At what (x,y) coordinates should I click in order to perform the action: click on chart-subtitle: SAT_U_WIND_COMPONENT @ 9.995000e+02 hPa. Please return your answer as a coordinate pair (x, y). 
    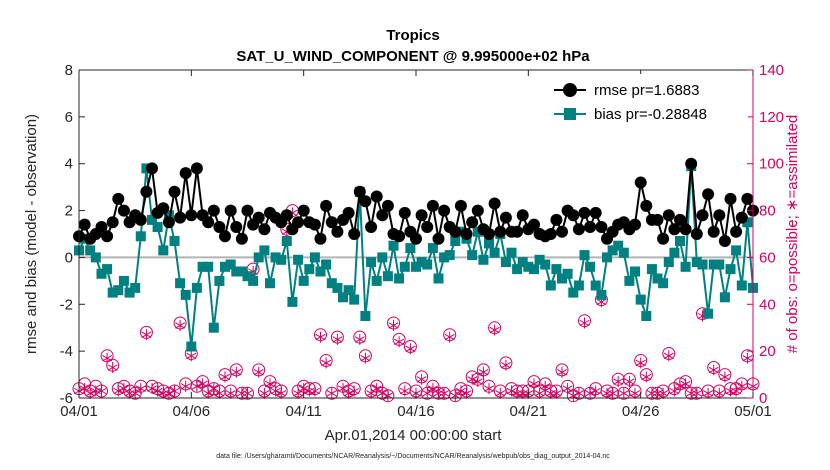
    Looking at the image, I should click on (413, 56).